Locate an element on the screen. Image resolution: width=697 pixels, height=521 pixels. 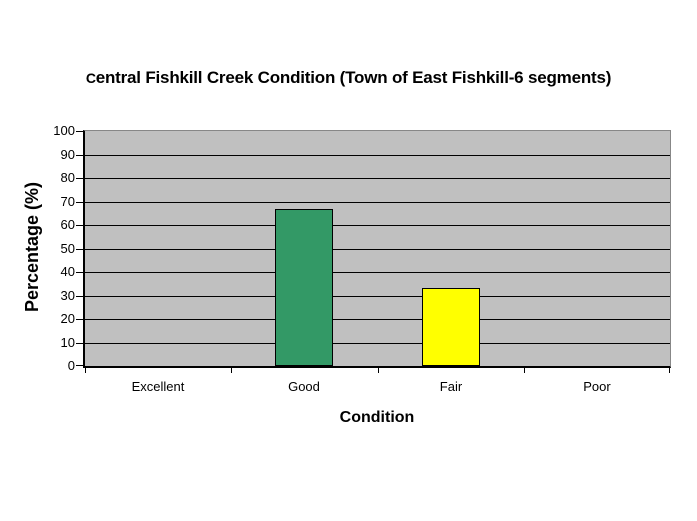
y-tick-label-50: 50 is located at coordinates (67, 248).